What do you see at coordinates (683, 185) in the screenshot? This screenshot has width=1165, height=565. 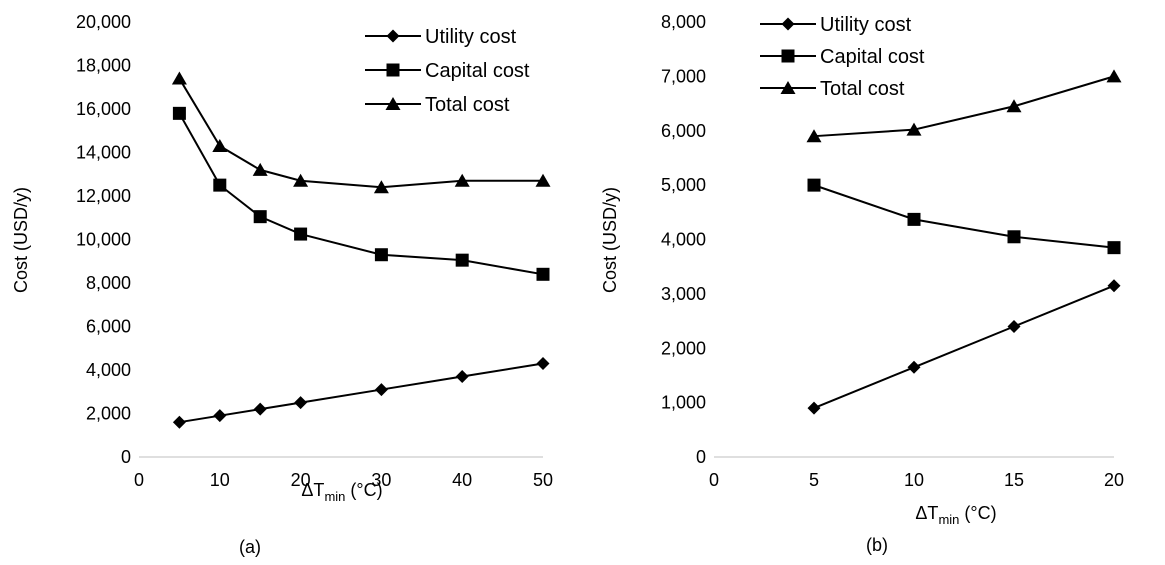 I see `y-tick-label: 5,000` at bounding box center [683, 185].